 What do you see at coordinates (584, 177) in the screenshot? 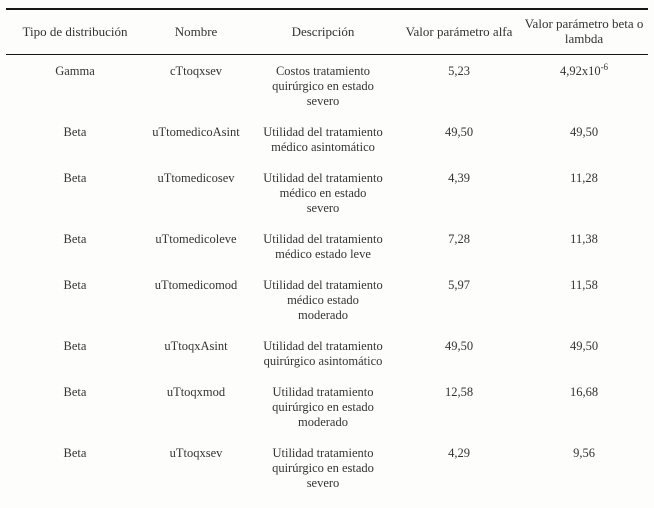
I see `cell-valor-beta: 11,28` at bounding box center [584, 177].